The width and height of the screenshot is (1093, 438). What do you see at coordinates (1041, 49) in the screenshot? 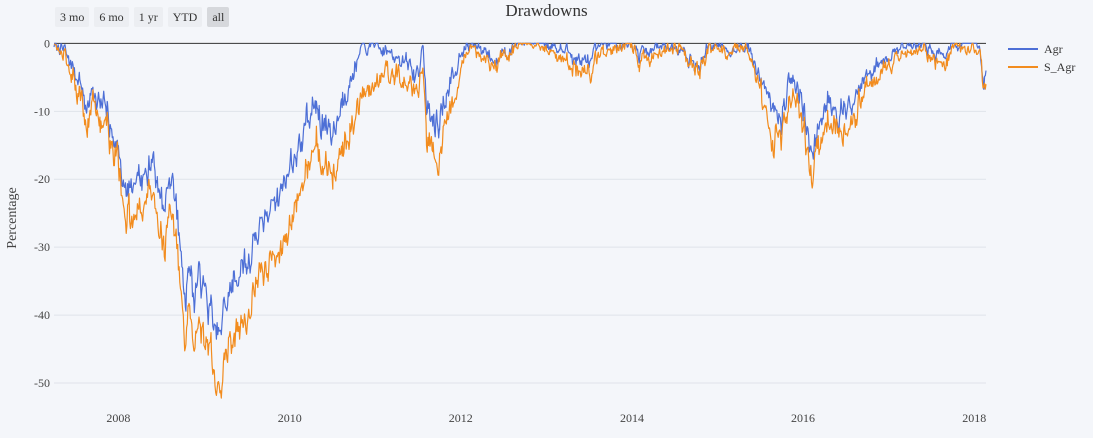
I see `legend-item-agr: Agr` at bounding box center [1041, 49].